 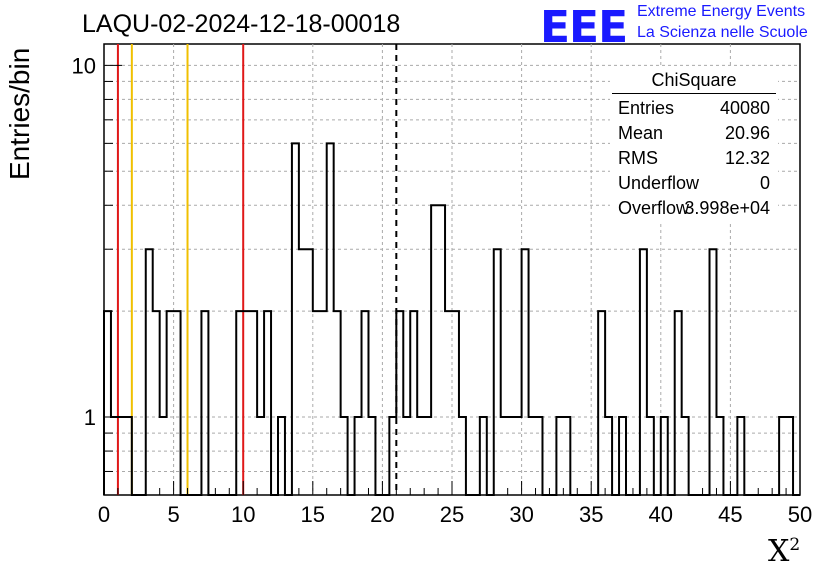 I want to click on stats-key: Overflow, so click(x=654, y=208).